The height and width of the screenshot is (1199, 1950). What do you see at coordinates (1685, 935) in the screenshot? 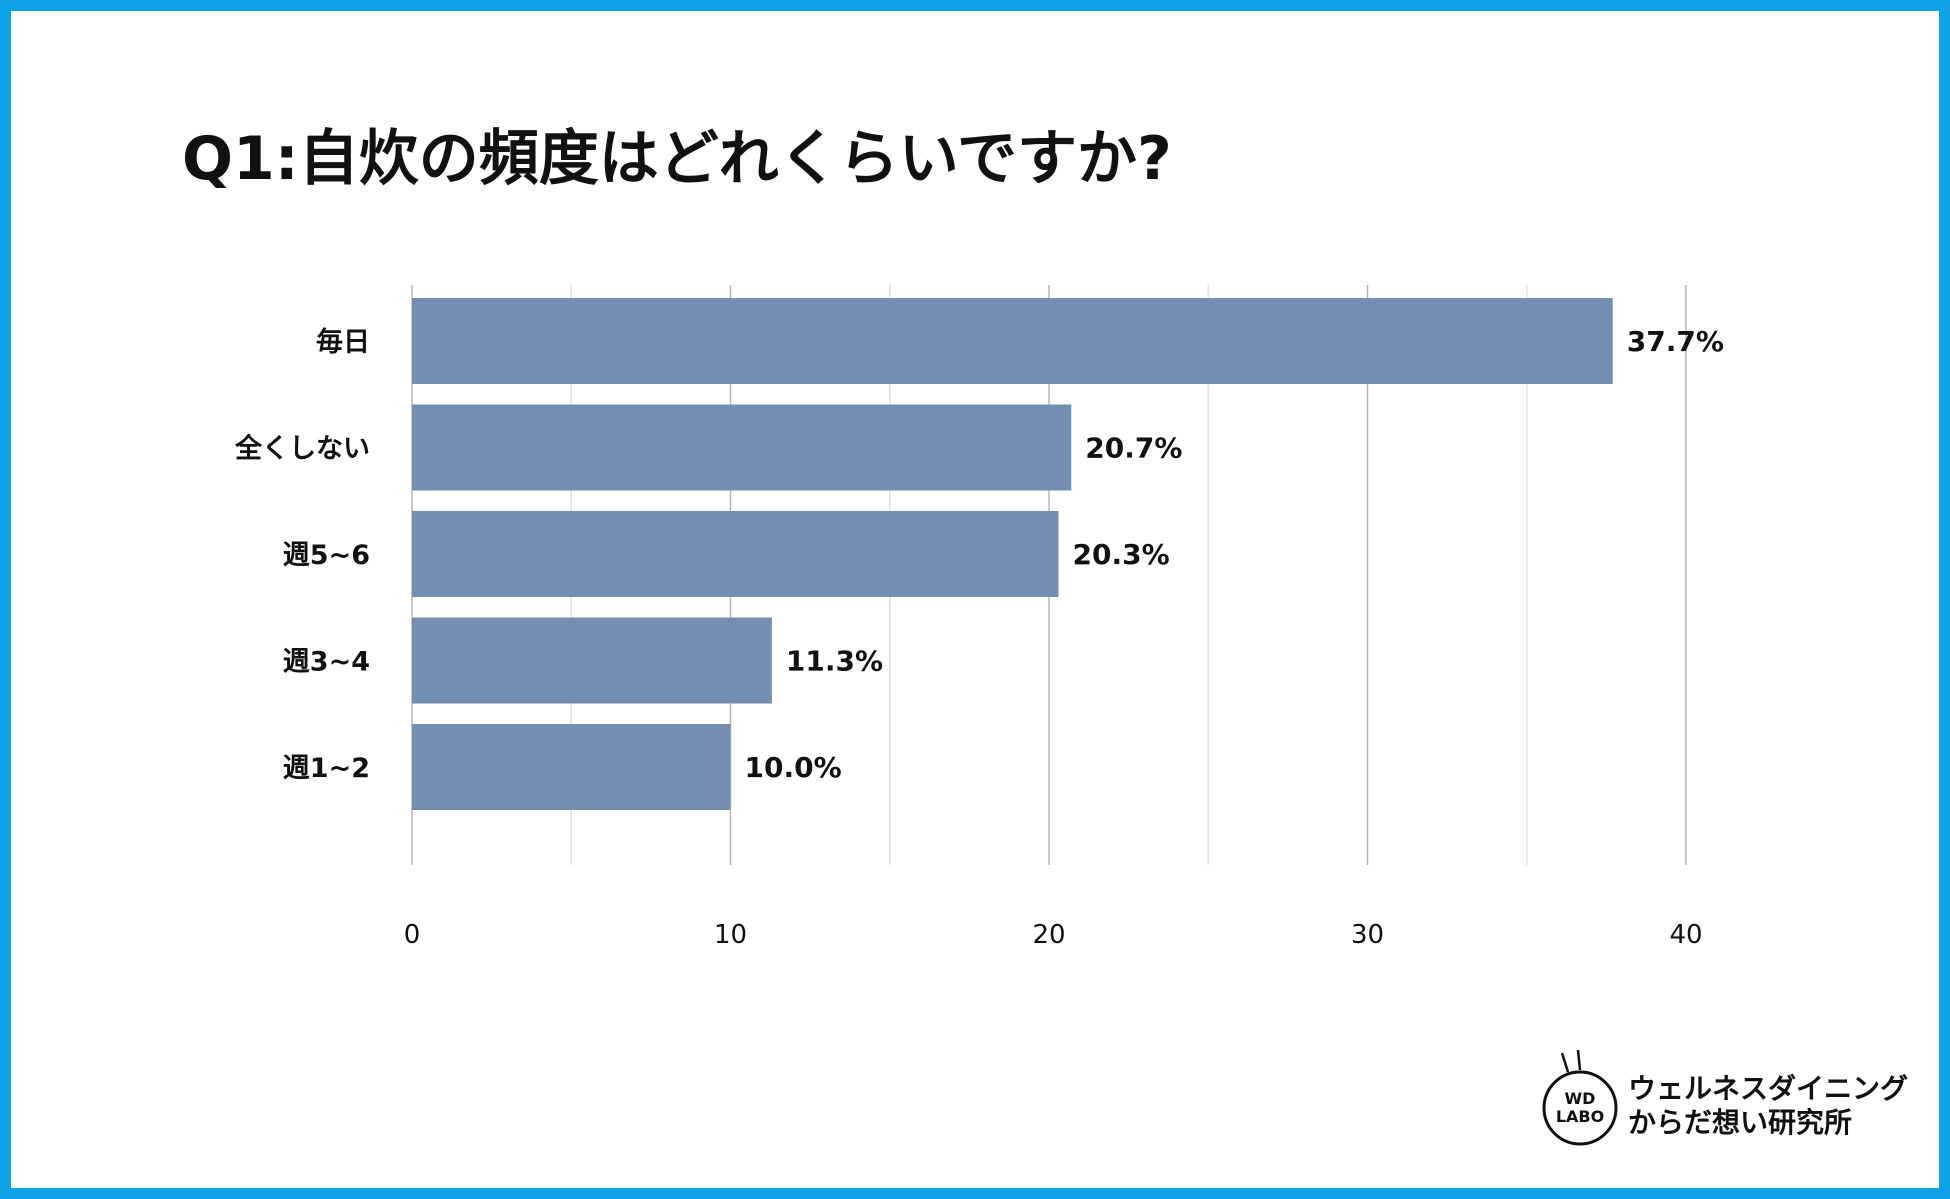
I see `x-tick-label: 40` at bounding box center [1685, 935].